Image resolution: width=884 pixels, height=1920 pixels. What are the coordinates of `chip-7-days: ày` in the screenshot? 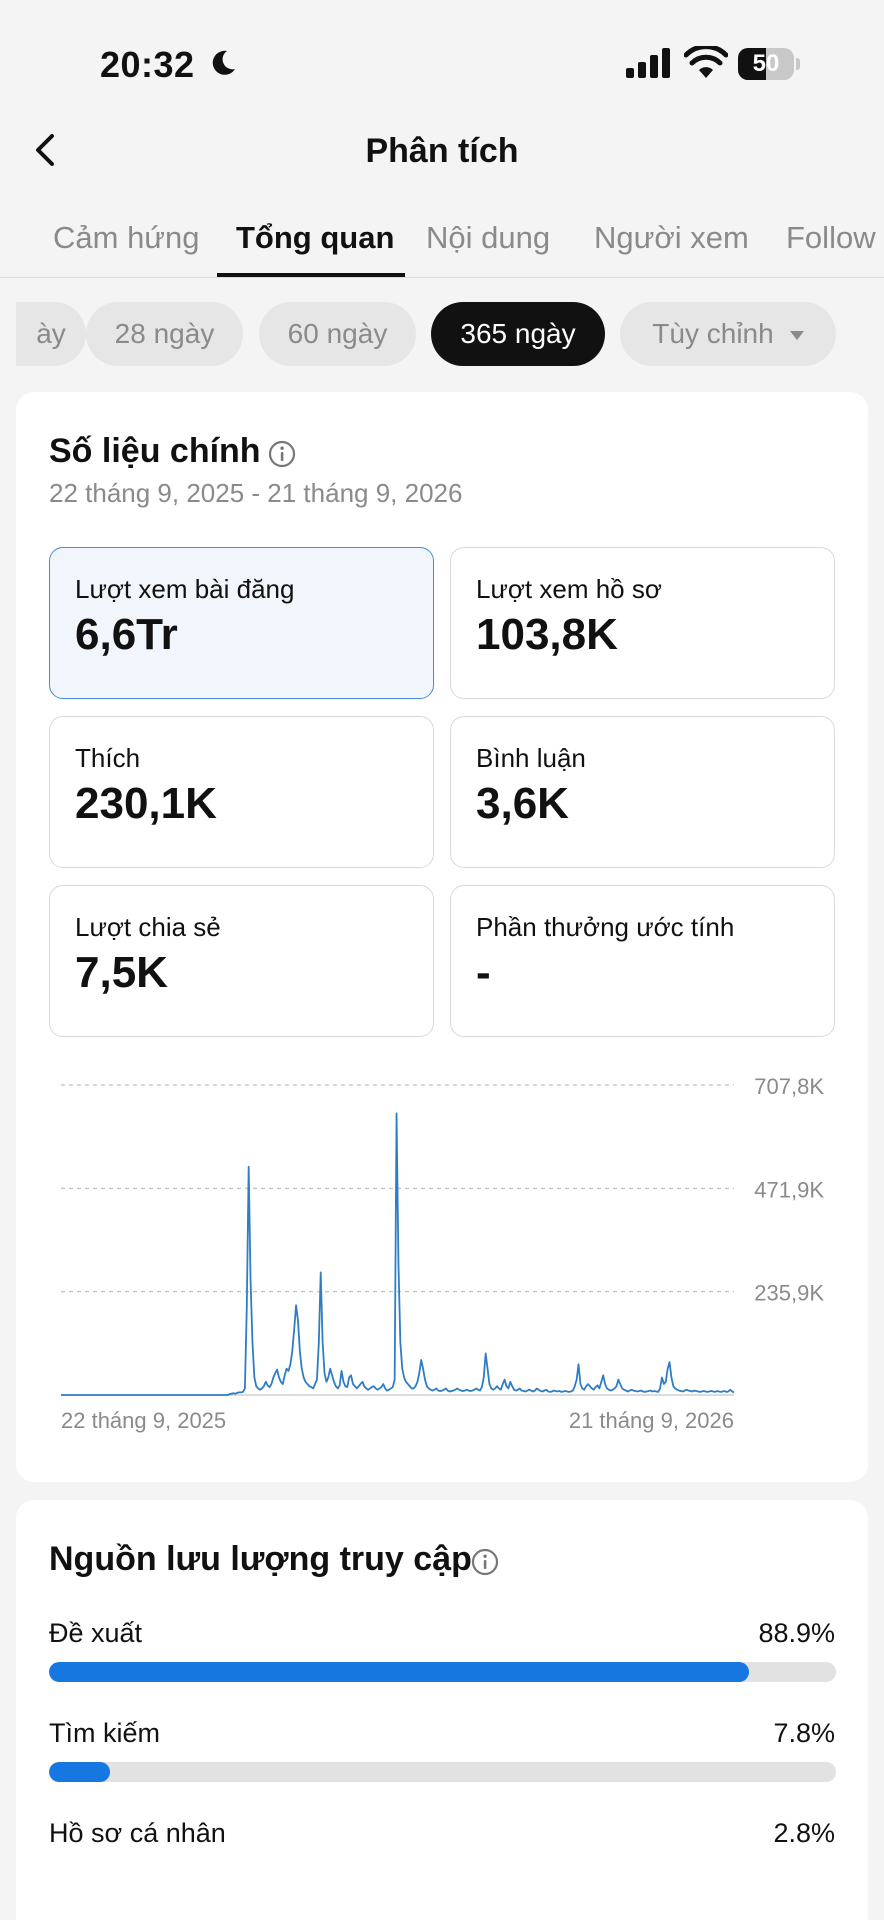 It's located at (51, 334).